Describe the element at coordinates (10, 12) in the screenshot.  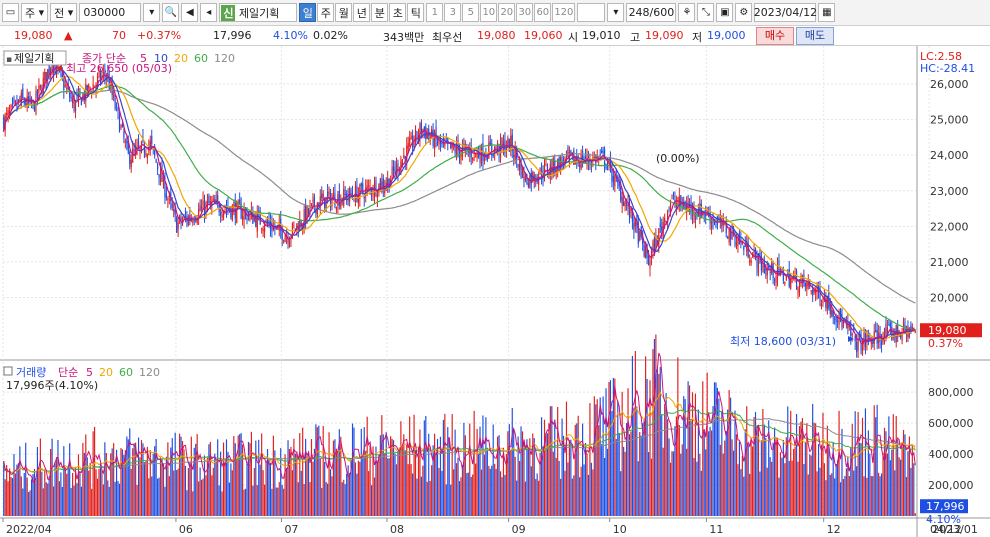
I see `window-icon: ▭` at that location.